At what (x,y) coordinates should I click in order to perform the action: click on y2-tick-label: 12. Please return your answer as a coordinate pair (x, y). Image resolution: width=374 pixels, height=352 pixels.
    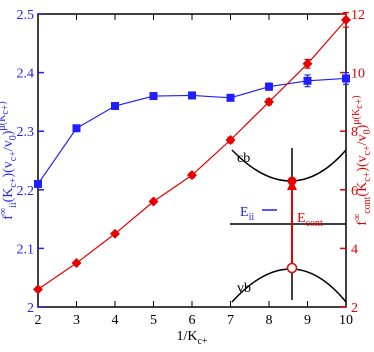
    Looking at the image, I should click on (358, 15).